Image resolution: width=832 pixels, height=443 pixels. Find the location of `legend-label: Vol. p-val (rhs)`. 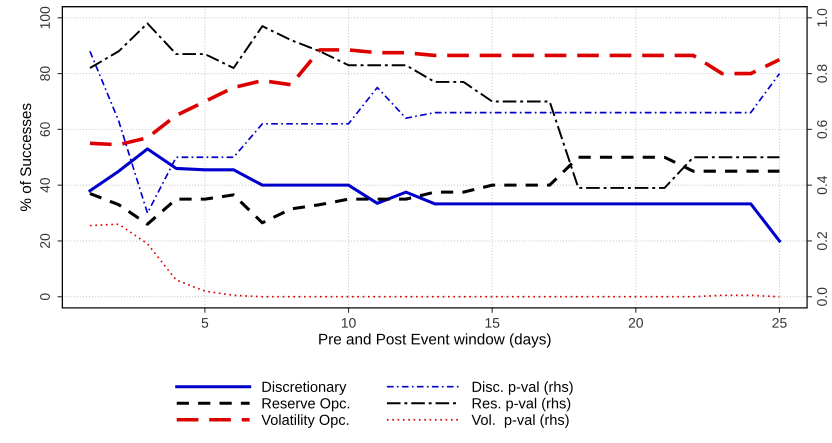

legend-label: Vol. p-val (rhs) is located at coordinates (520, 421).